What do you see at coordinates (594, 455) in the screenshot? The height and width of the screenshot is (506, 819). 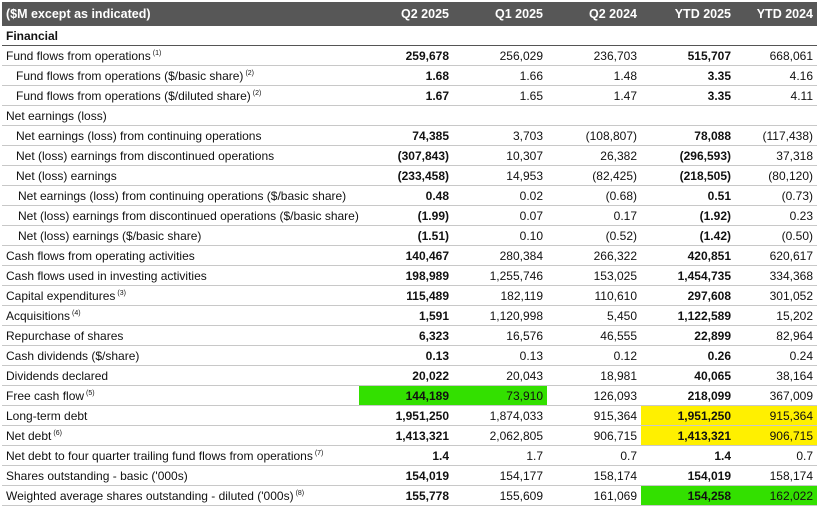 I see `cell-q2-2024: 0.7` at bounding box center [594, 455].